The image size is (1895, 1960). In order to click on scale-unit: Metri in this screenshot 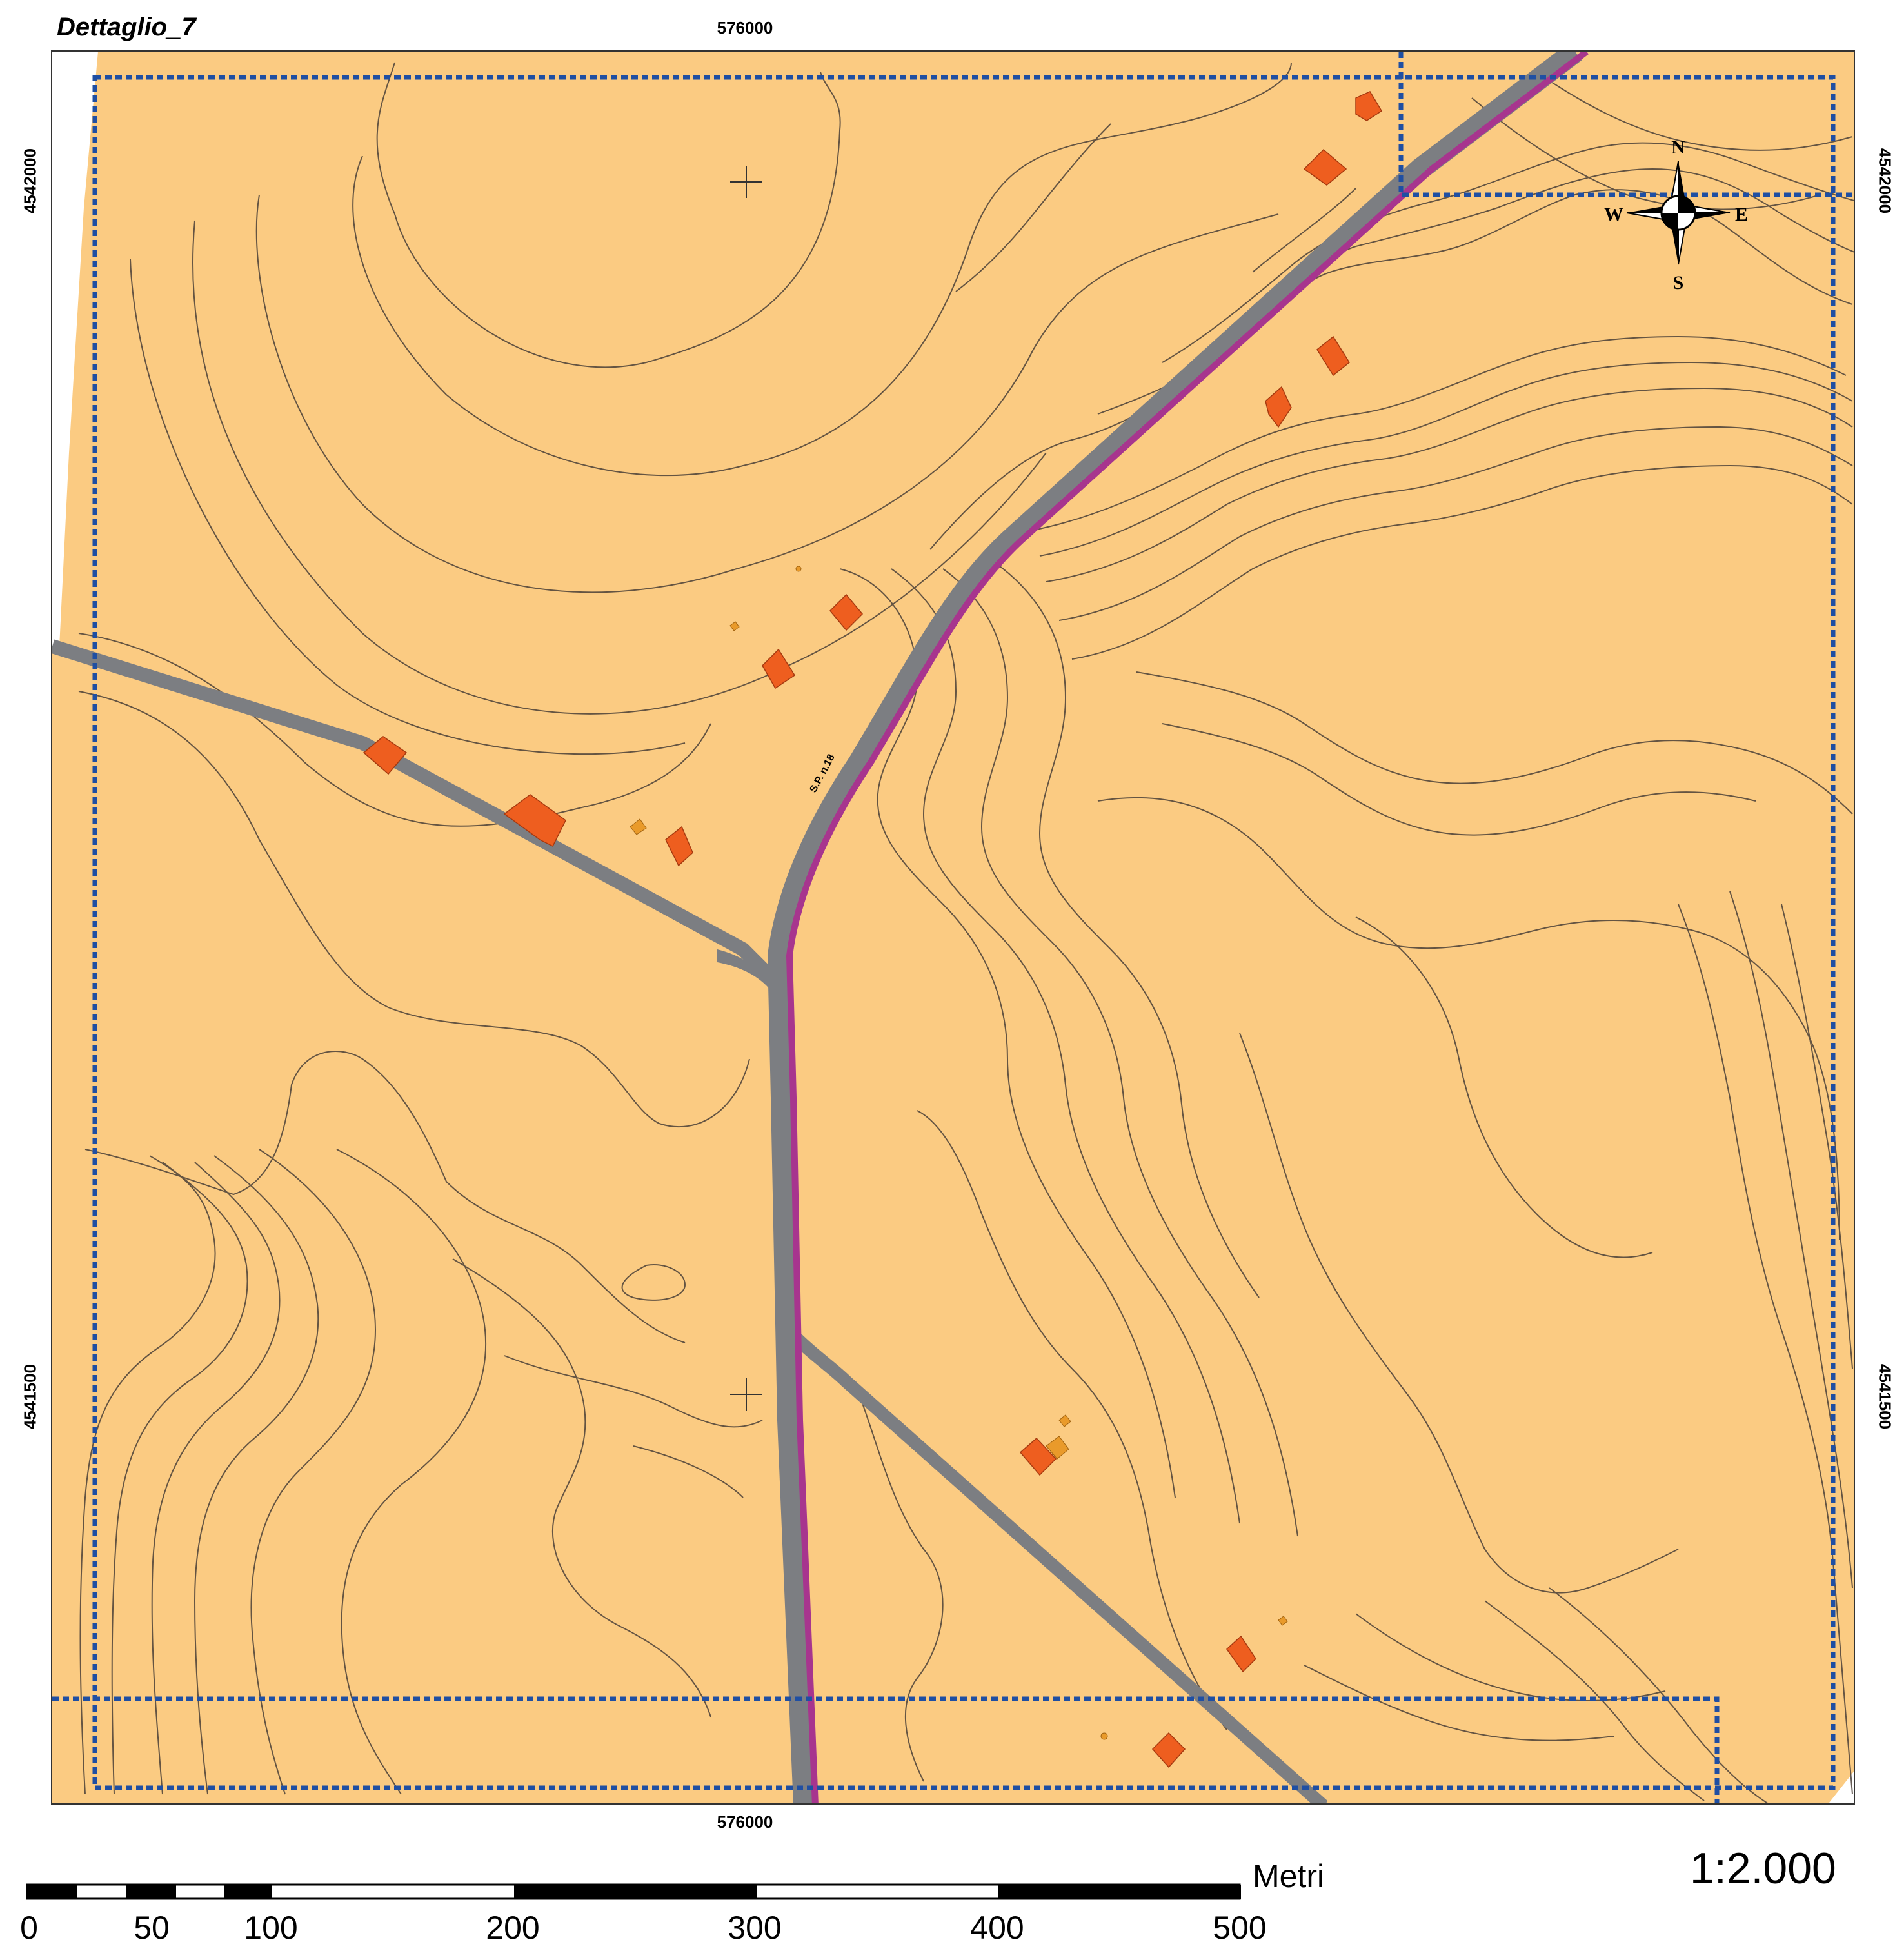, I will do `click(1289, 1876)`.